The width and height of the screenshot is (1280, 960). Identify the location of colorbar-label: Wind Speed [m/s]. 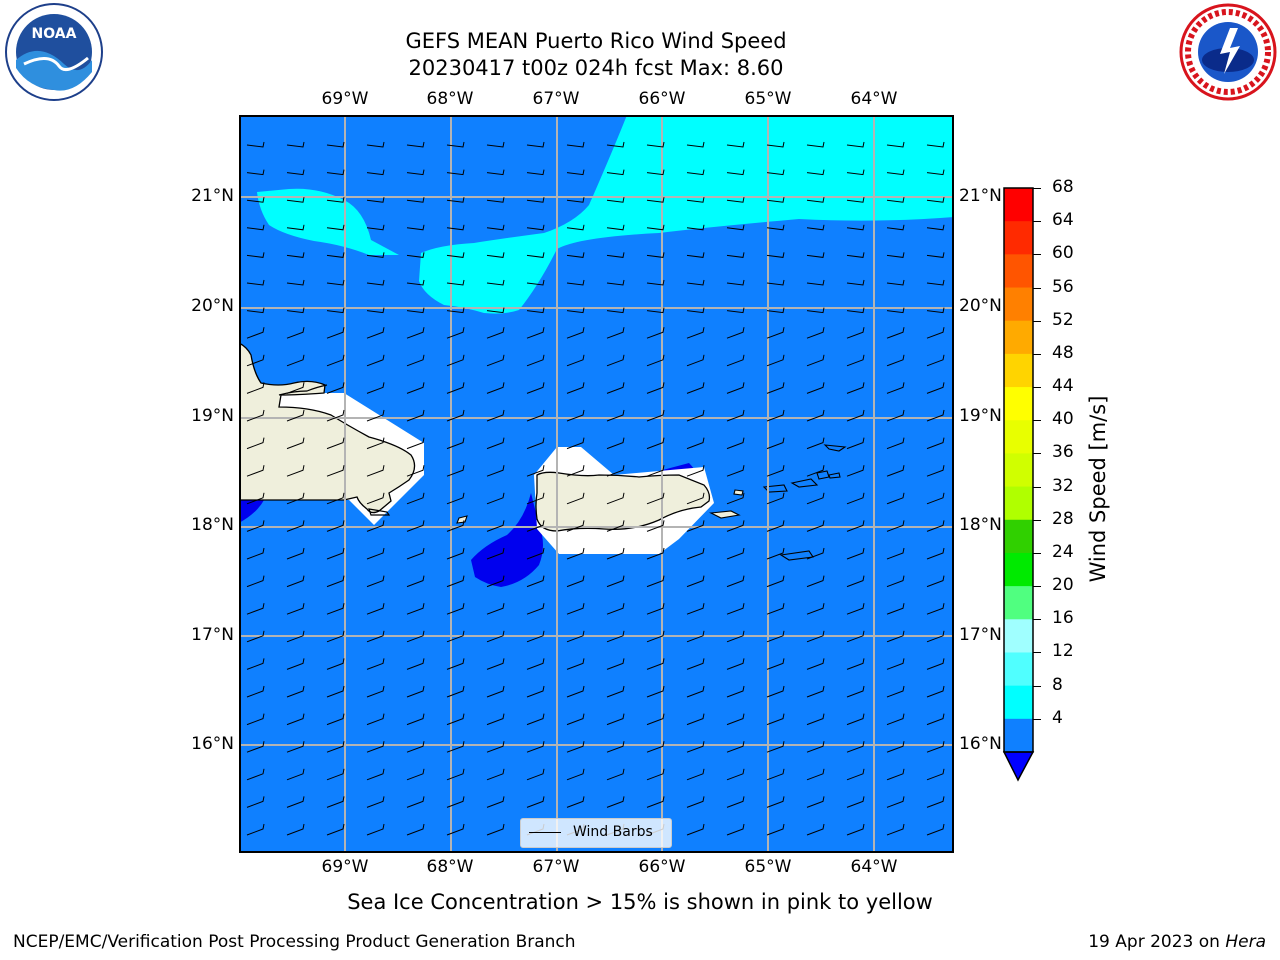
(1098, 489).